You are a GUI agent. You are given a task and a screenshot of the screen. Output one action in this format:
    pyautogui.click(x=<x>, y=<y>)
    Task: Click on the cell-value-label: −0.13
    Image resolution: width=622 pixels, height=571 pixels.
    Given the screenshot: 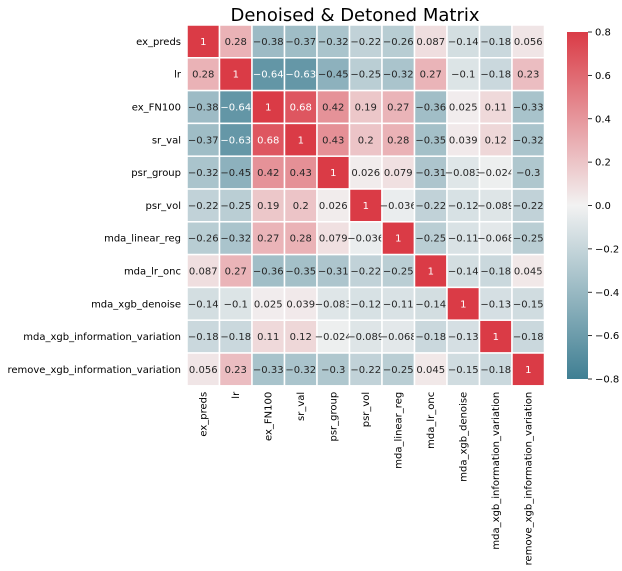 What is the action you would take?
    pyautogui.click(x=463, y=337)
    